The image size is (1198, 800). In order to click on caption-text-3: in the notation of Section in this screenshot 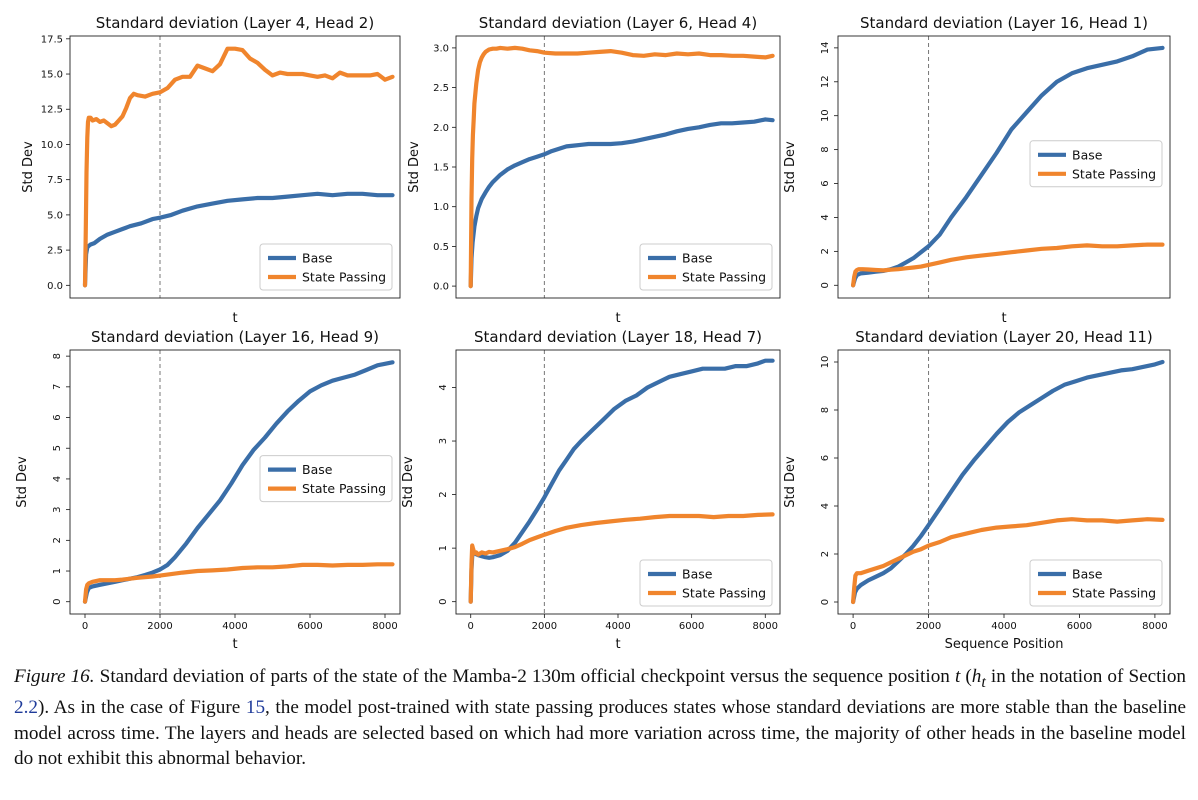, I will do `click(1086, 676)`.